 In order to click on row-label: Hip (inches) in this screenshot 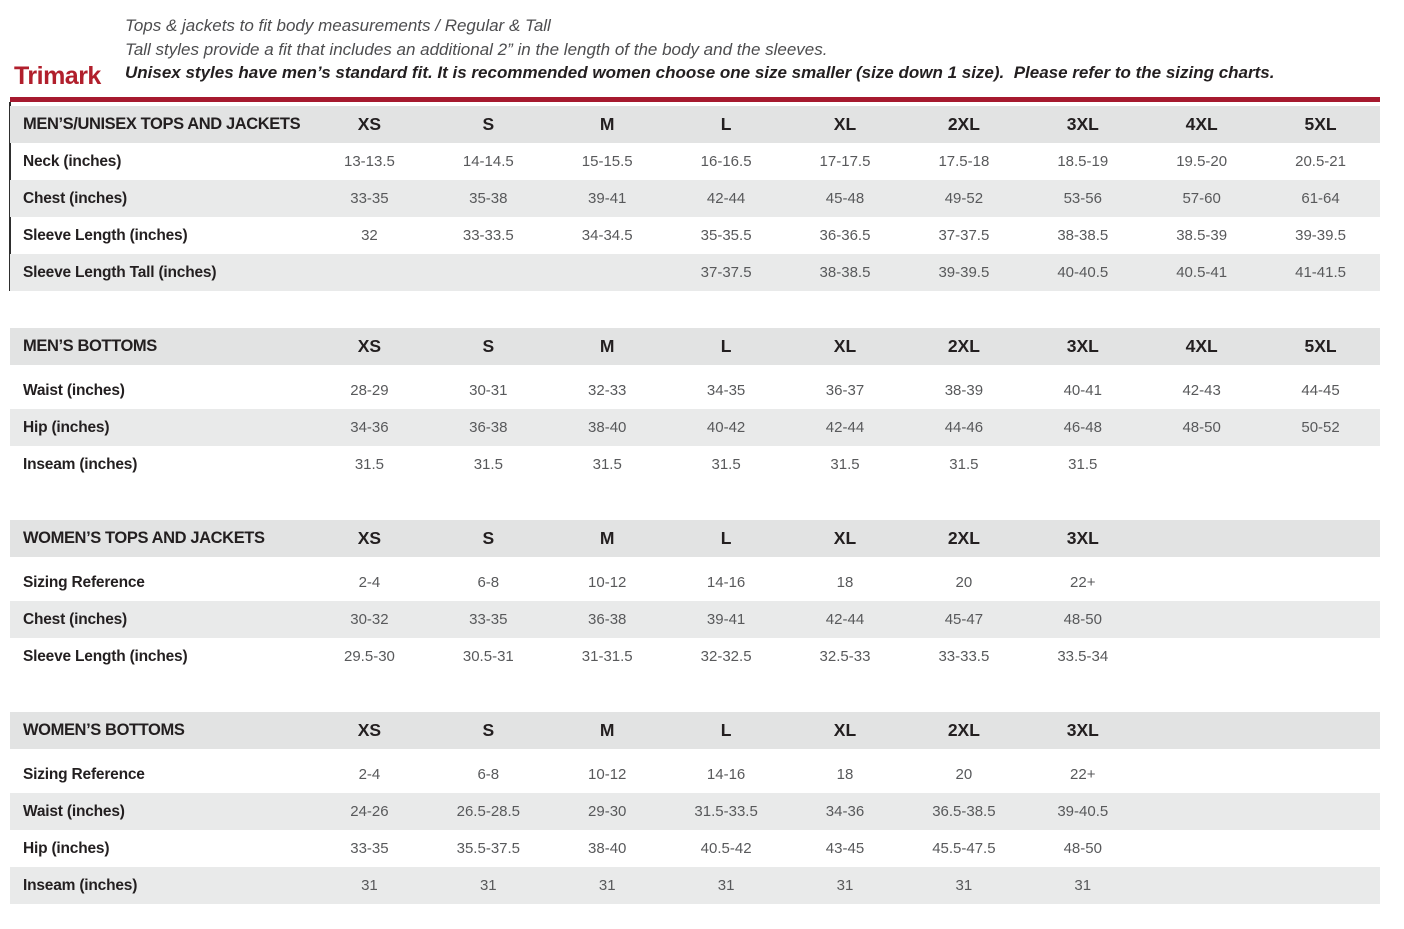, I will do `click(66, 427)`.